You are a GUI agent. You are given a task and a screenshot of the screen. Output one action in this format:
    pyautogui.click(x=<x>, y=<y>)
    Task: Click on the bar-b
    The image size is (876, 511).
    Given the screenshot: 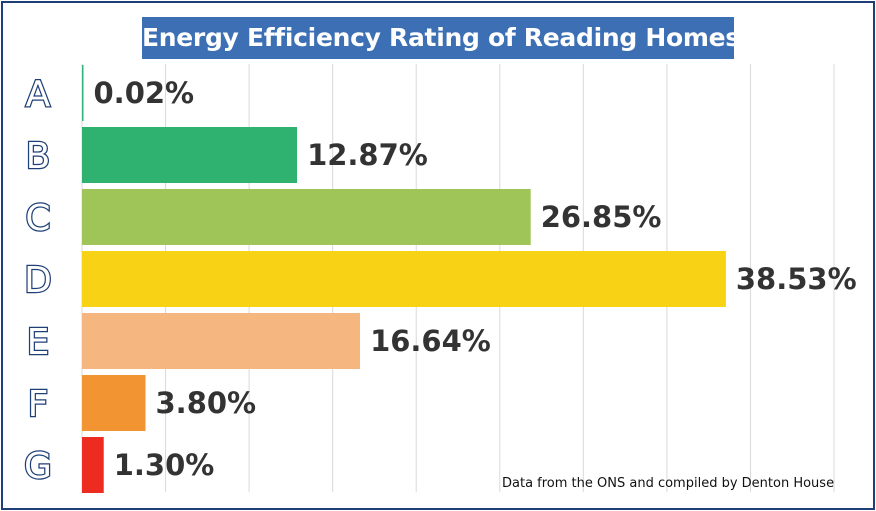 What is the action you would take?
    pyautogui.click(x=190, y=155)
    